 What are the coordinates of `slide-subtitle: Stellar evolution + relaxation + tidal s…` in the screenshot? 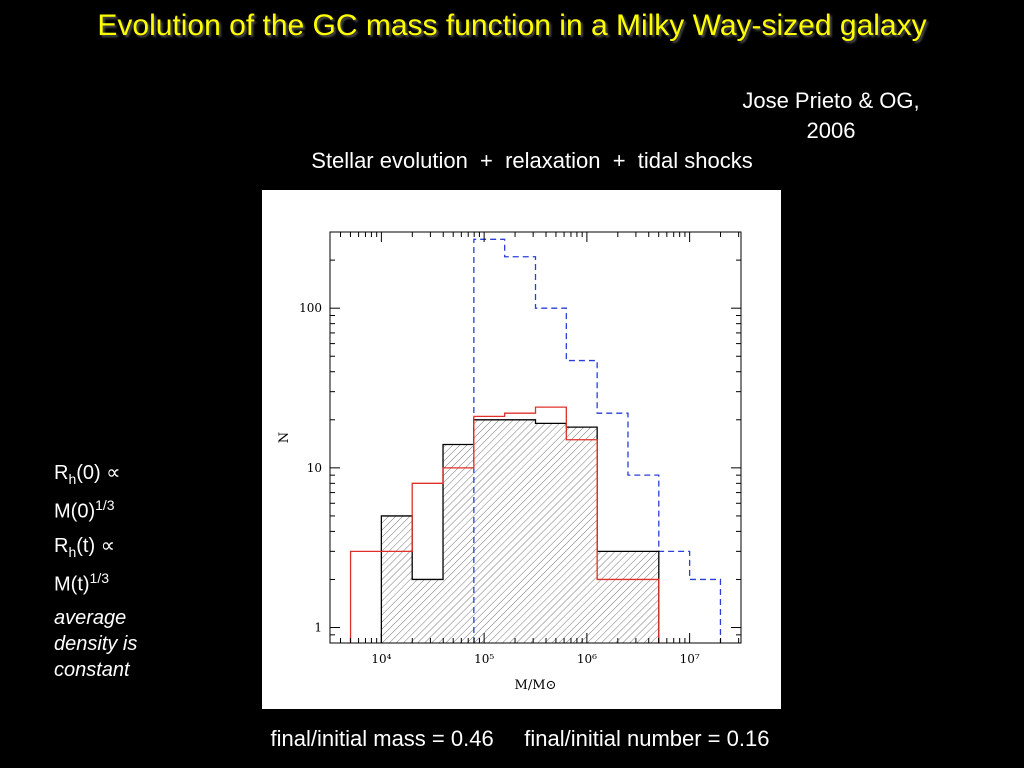 It's located at (532, 160).